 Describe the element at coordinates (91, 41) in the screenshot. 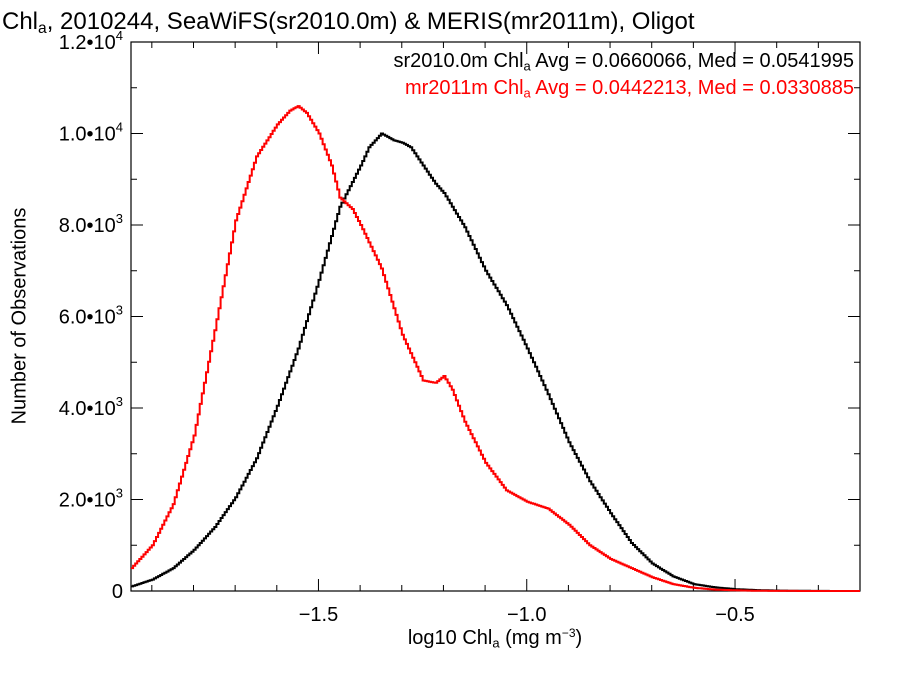

I see `y-tick-label: 1.2•104` at that location.